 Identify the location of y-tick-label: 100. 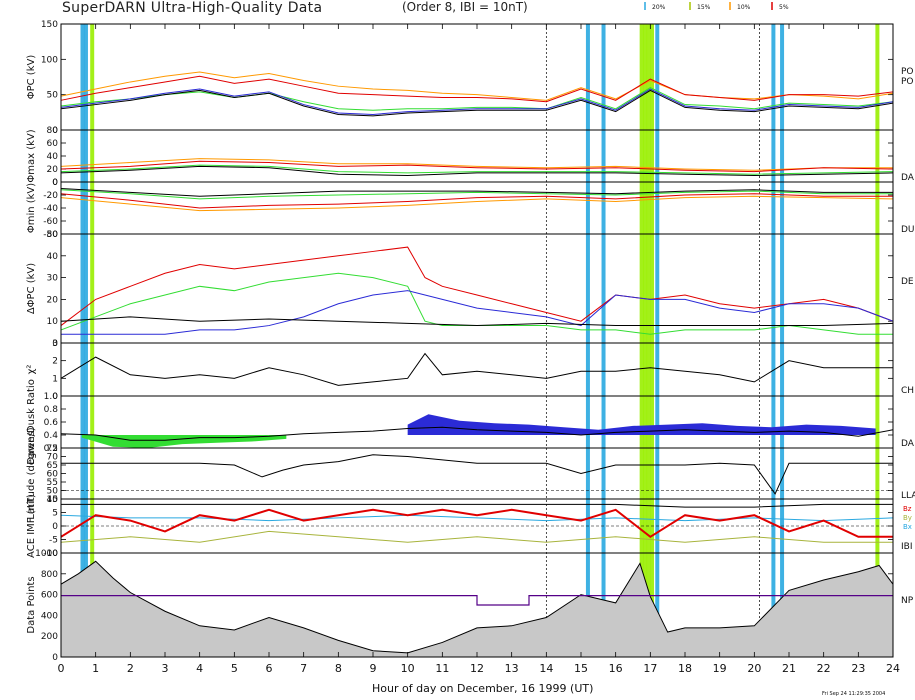
(49, 60).